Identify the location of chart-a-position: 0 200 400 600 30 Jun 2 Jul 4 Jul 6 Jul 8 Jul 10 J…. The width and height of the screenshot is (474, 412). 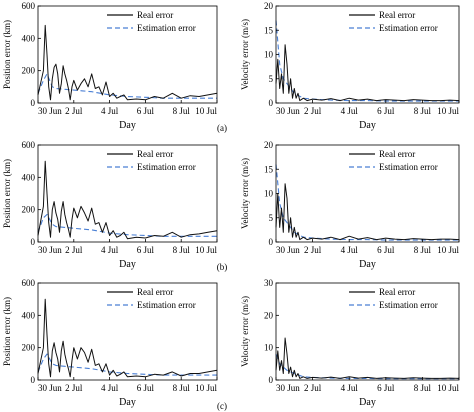
(109, 66).